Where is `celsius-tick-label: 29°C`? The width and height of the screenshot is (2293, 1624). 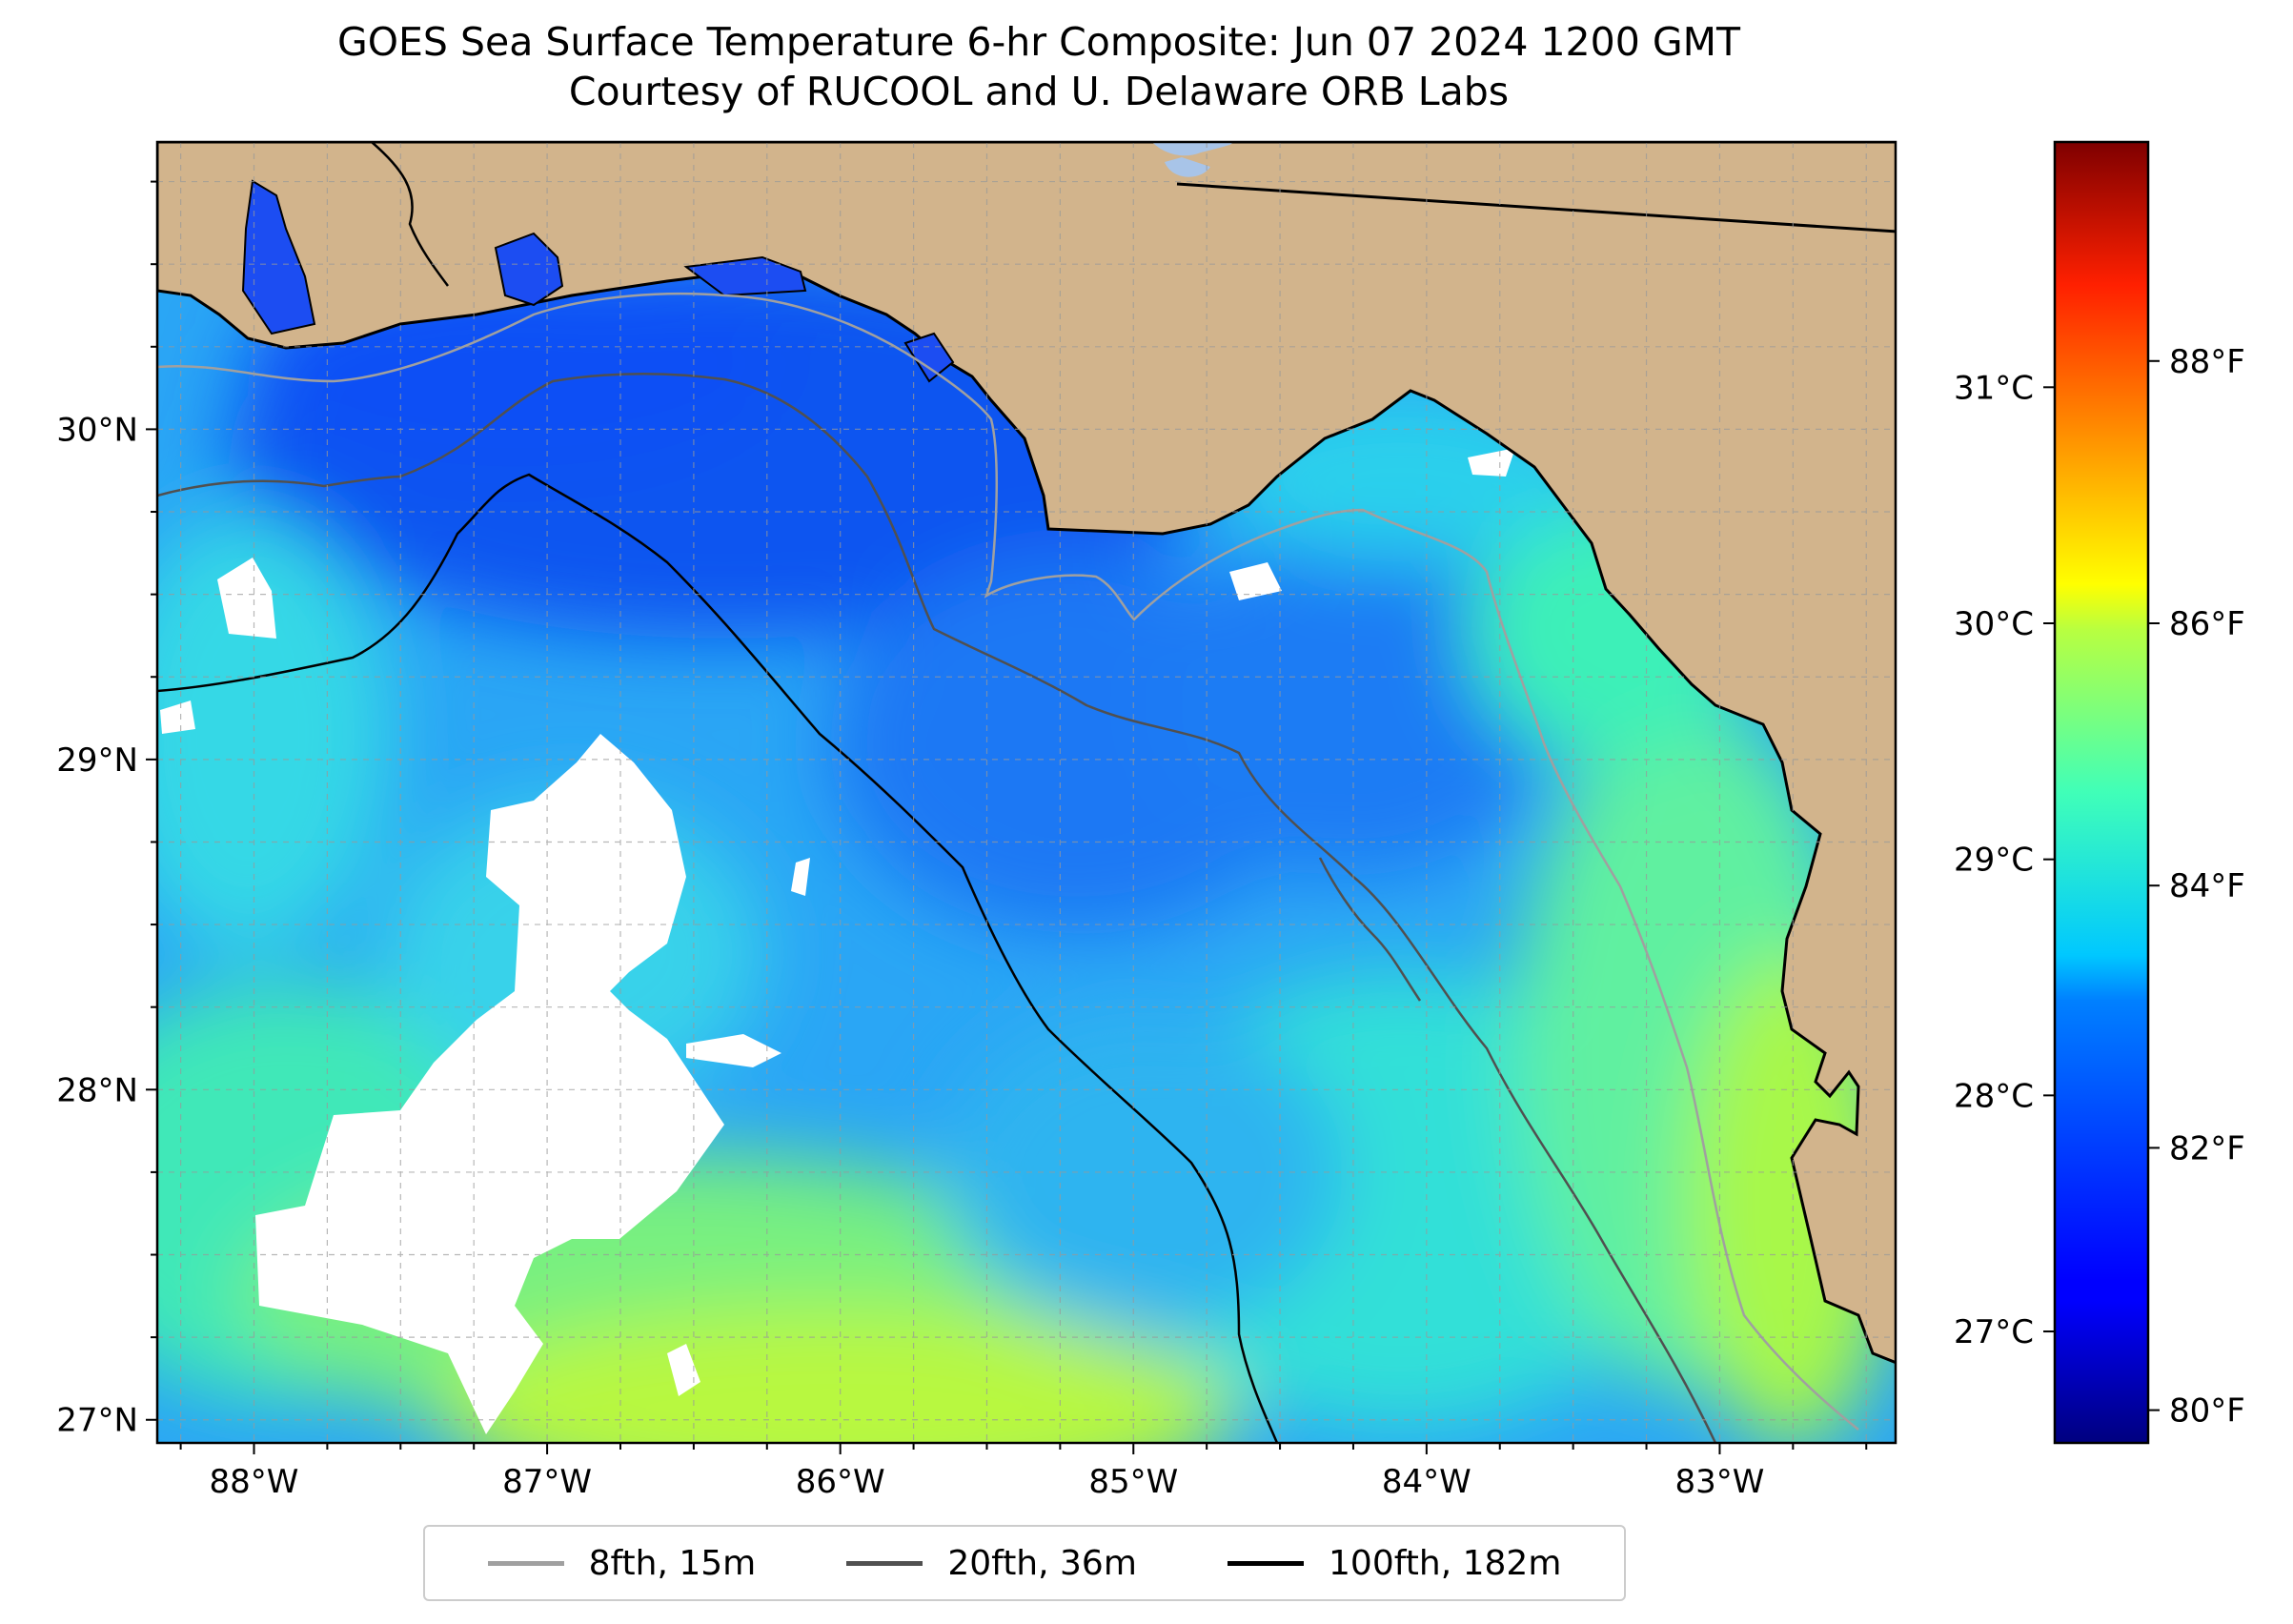
celsius-tick-label: 29°C is located at coordinates (1994, 861).